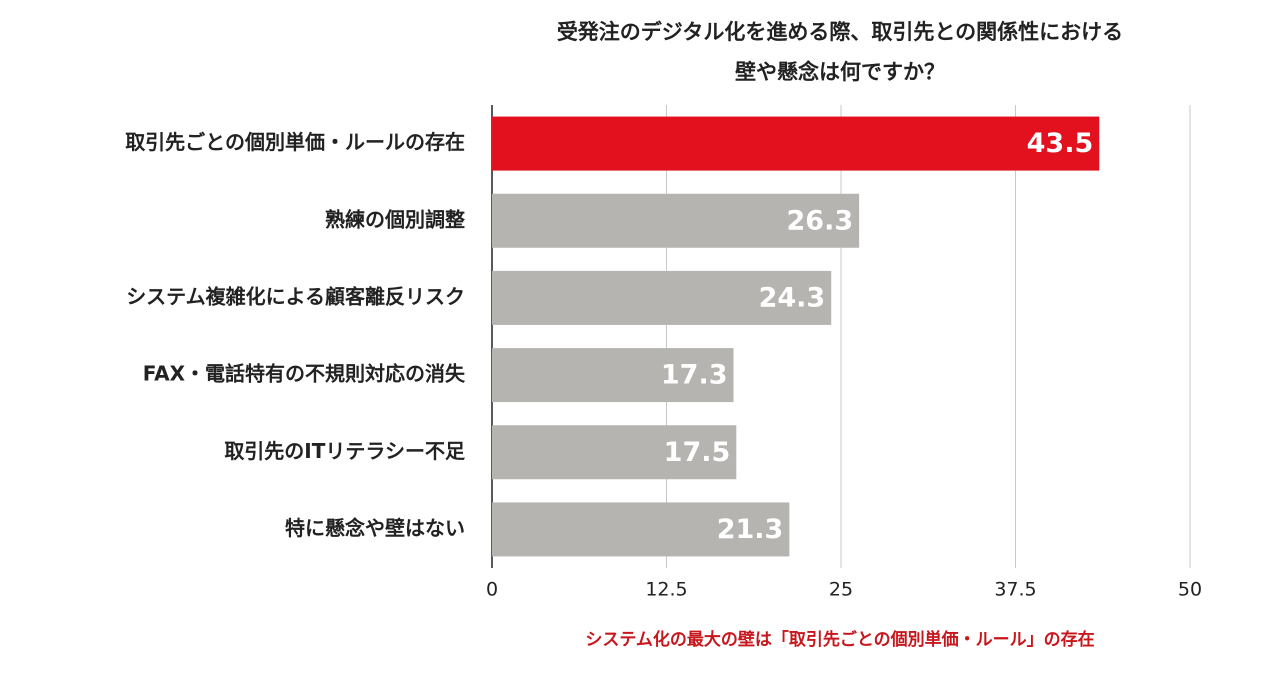 This screenshot has height=694, width=1280. Describe the element at coordinates (295, 142) in the screenshot. I see `y-tick-label: 取引先ごとの個別単価・ルールの存在` at that location.